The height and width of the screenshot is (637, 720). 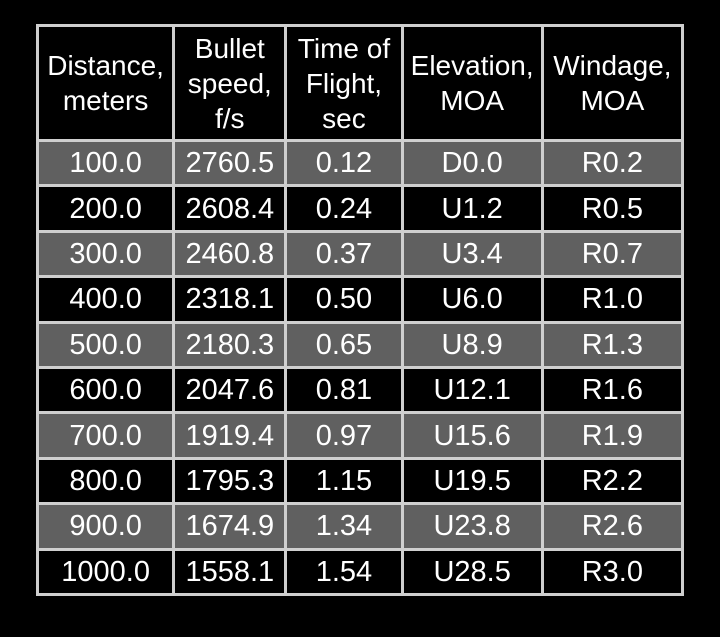 I want to click on cell-elevation: U1.2, so click(x=472, y=208).